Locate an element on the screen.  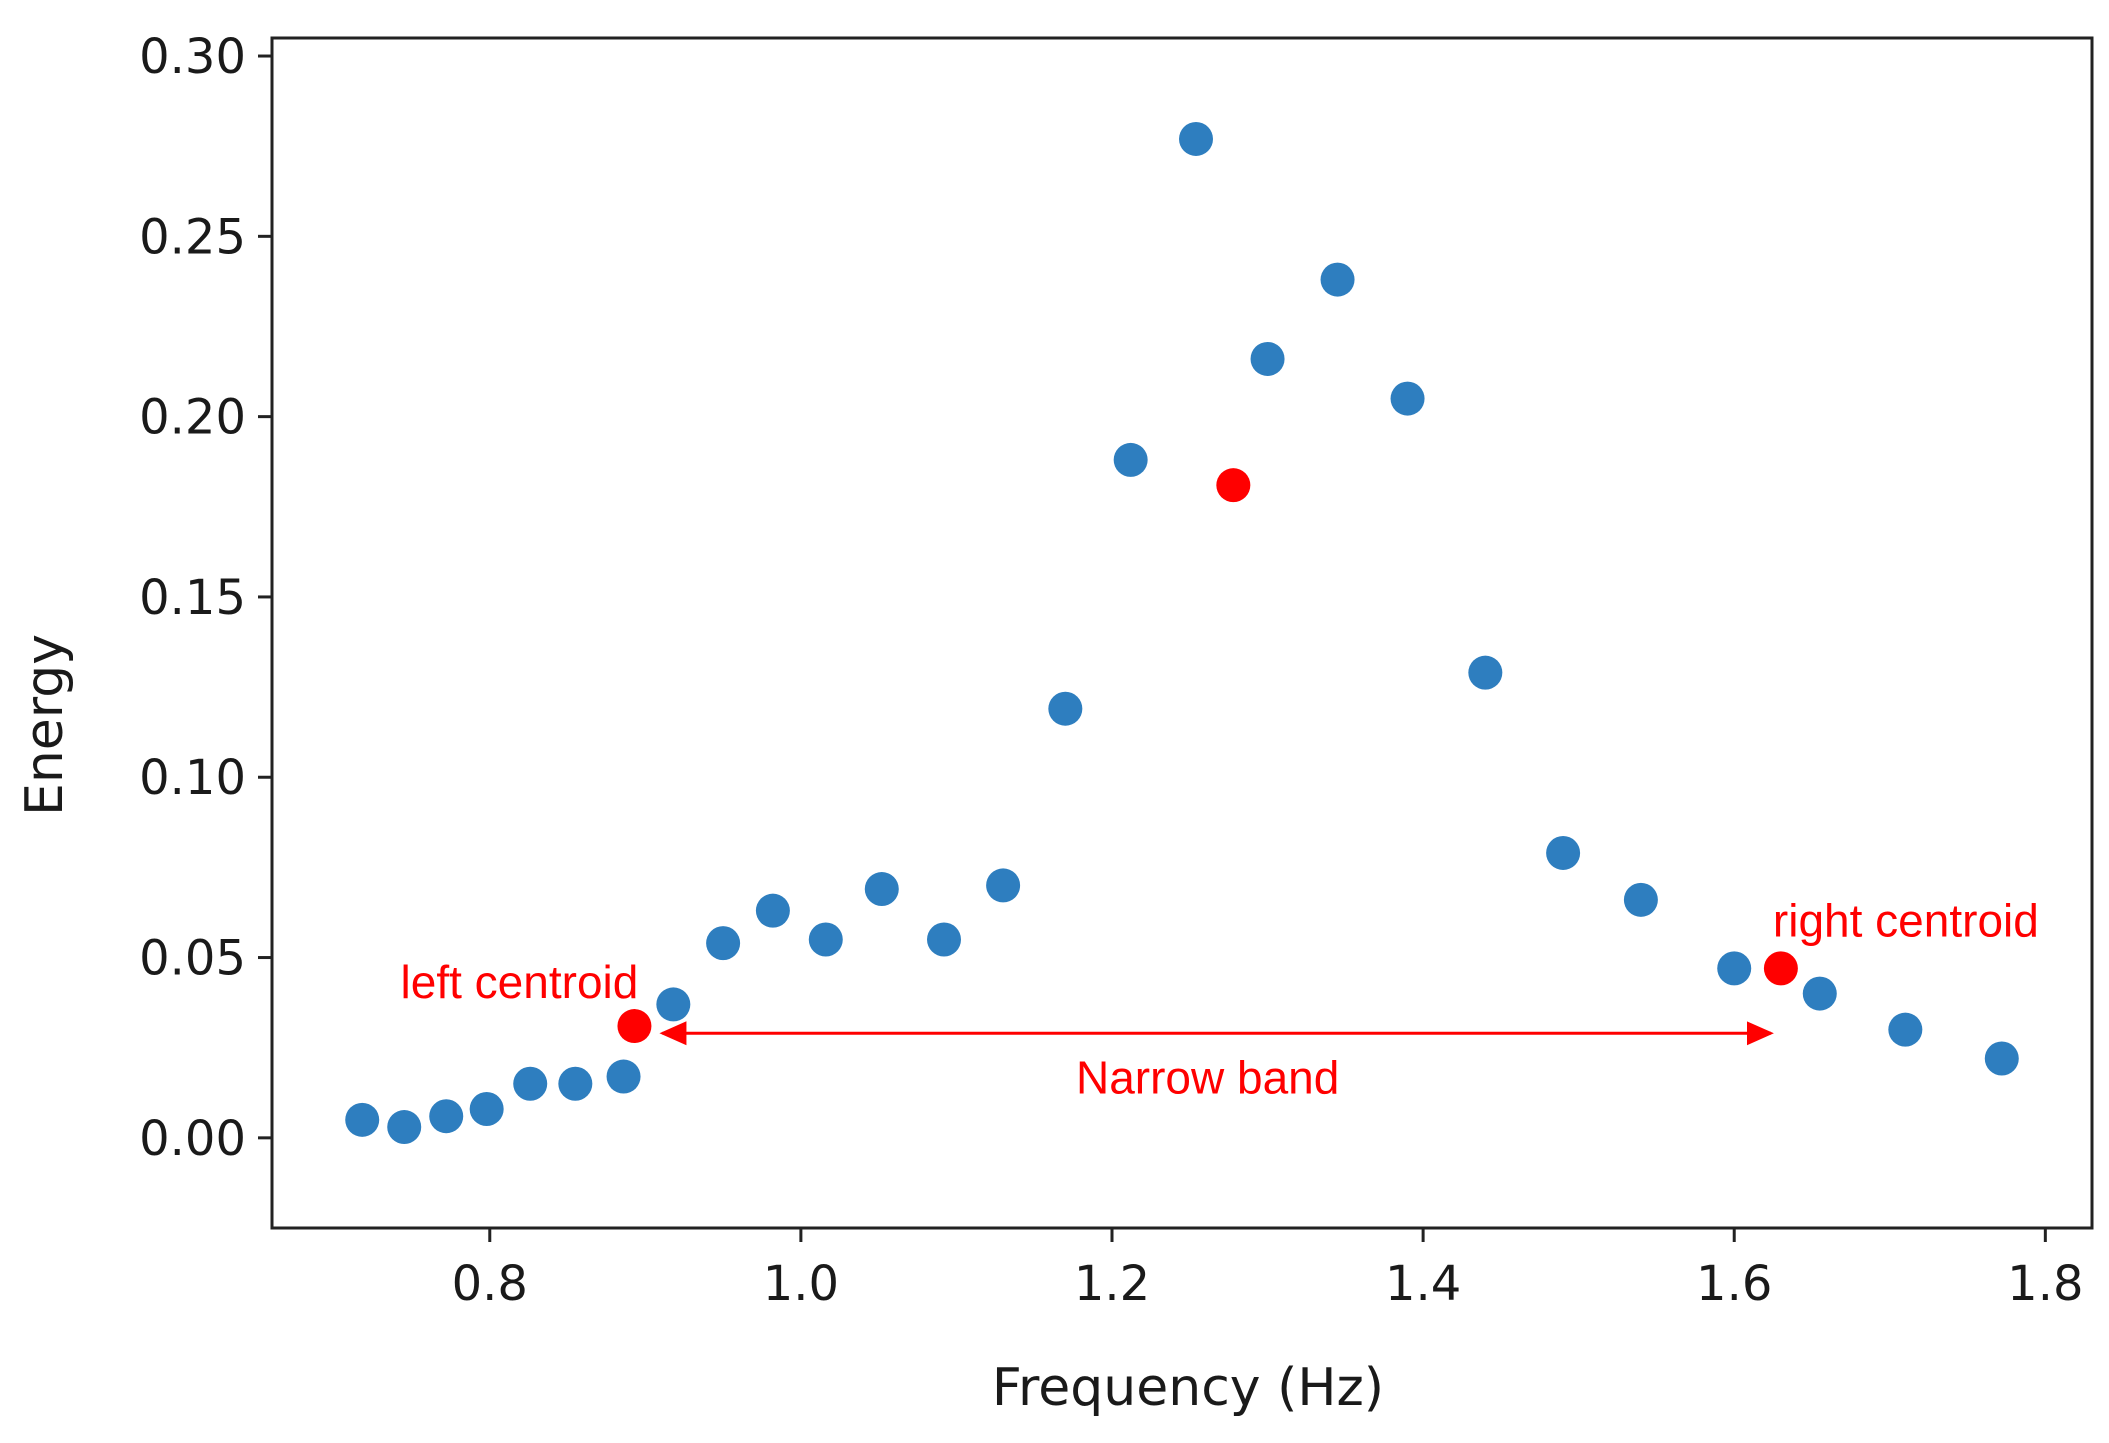
annotation-layer: Narrow band left centroid right centroid is located at coordinates (1220, 998).